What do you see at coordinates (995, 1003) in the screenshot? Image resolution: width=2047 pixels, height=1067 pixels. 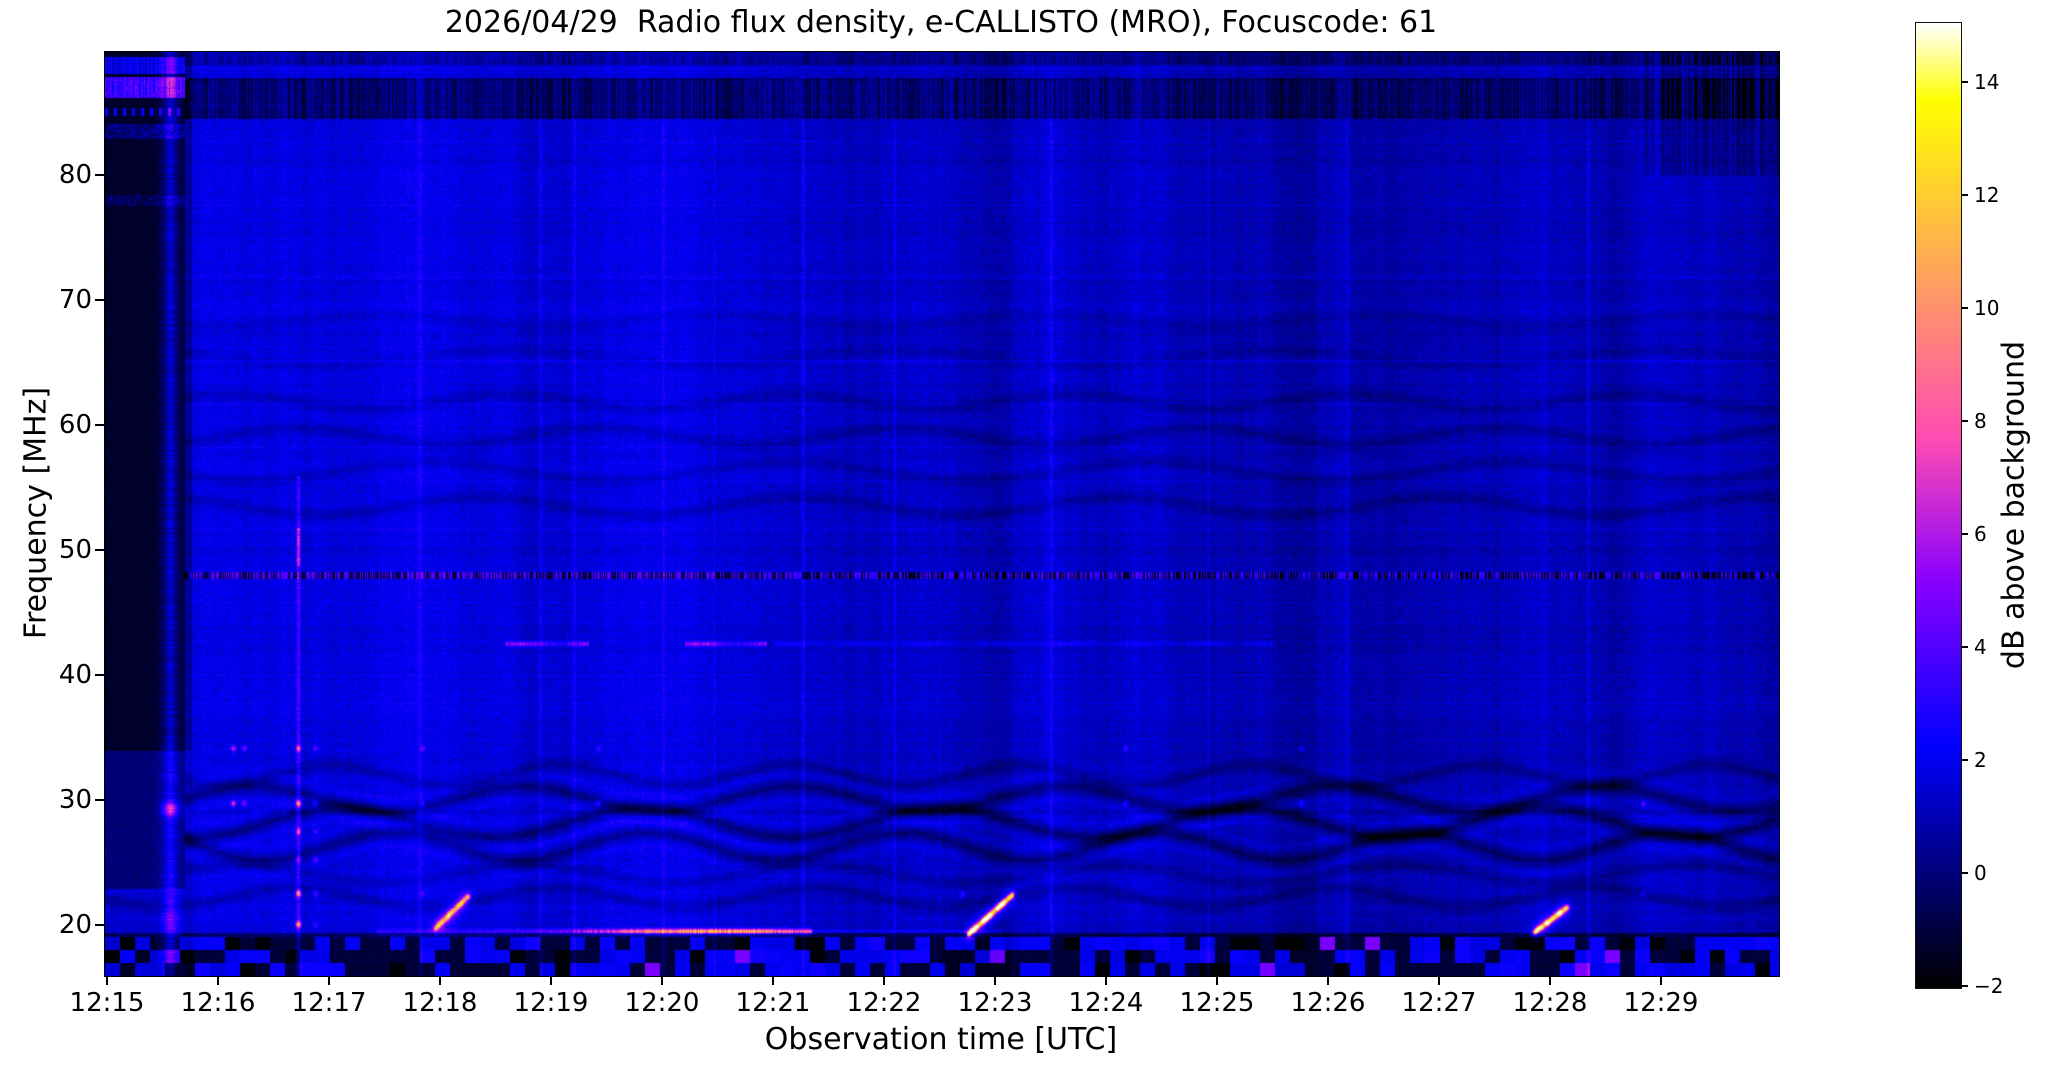 I see `x-tick-label: 12:23` at bounding box center [995, 1003].